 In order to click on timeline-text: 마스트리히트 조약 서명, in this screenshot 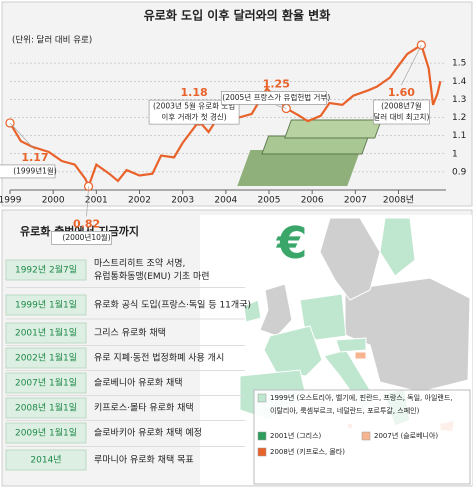, I will do `click(139, 263)`.